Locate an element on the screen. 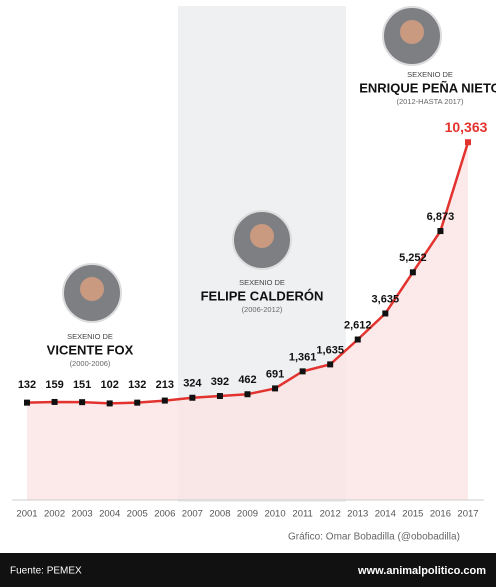  value-label: 462 is located at coordinates (247, 380).